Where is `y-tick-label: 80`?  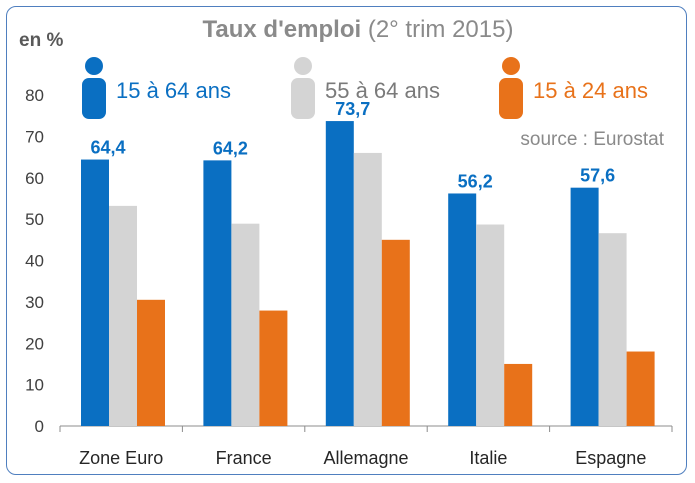 y-tick-label: 80 is located at coordinates (34, 95).